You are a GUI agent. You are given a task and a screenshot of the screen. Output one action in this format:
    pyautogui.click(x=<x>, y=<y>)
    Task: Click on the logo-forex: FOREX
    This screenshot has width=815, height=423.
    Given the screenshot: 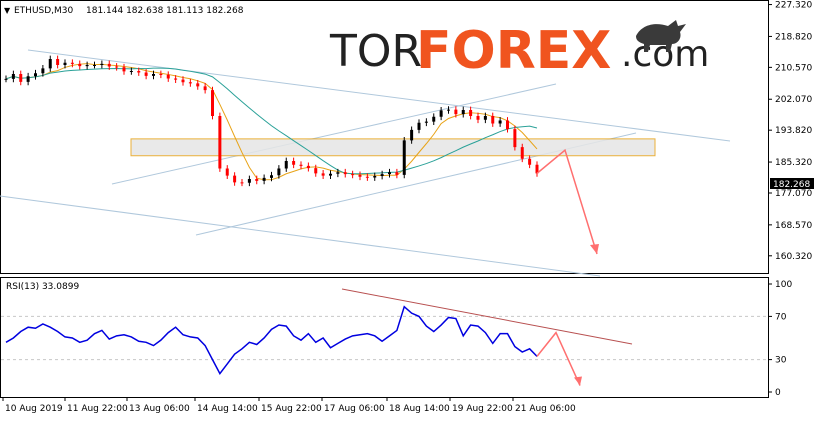 What is the action you would take?
    pyautogui.click(x=513, y=51)
    